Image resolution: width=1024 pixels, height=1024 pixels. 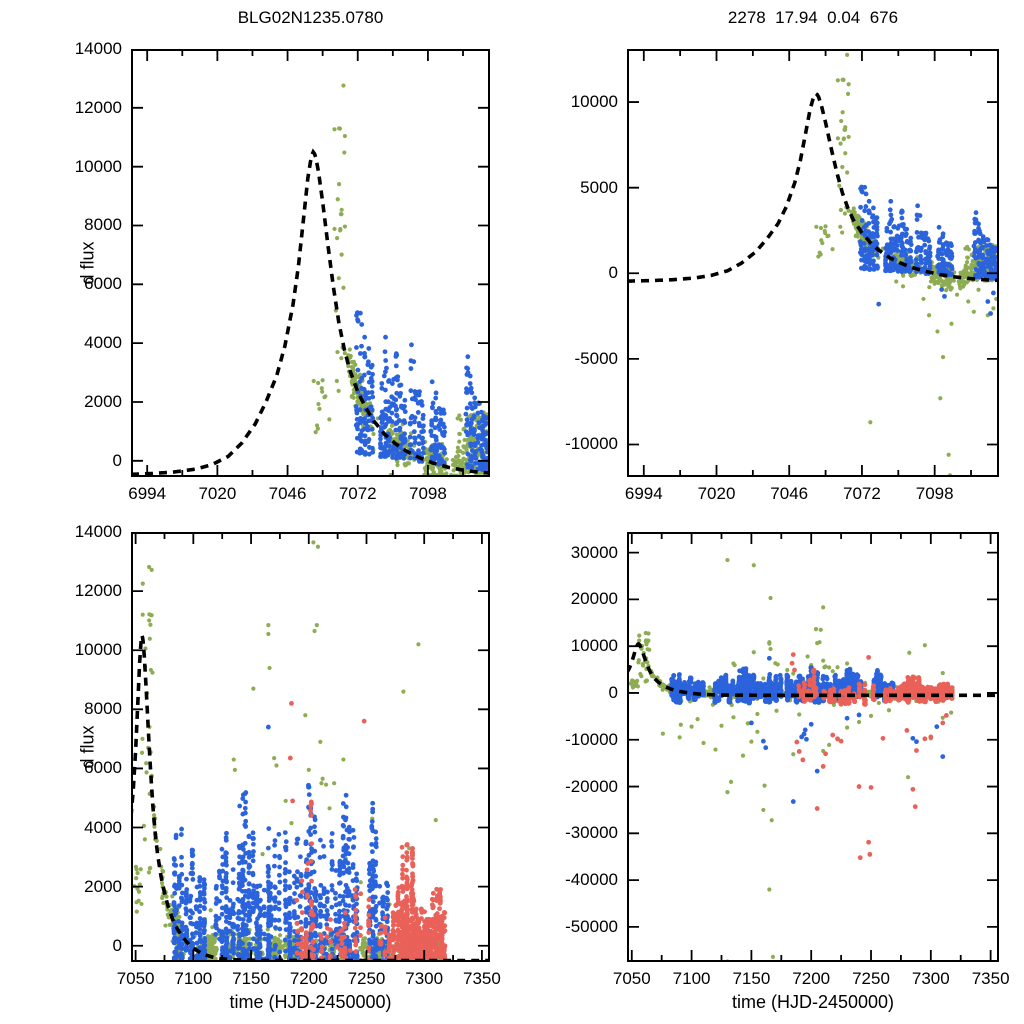 I want to click on x-axis-label-bottom-left: time (HJD-2450000), so click(x=310, y=1002).